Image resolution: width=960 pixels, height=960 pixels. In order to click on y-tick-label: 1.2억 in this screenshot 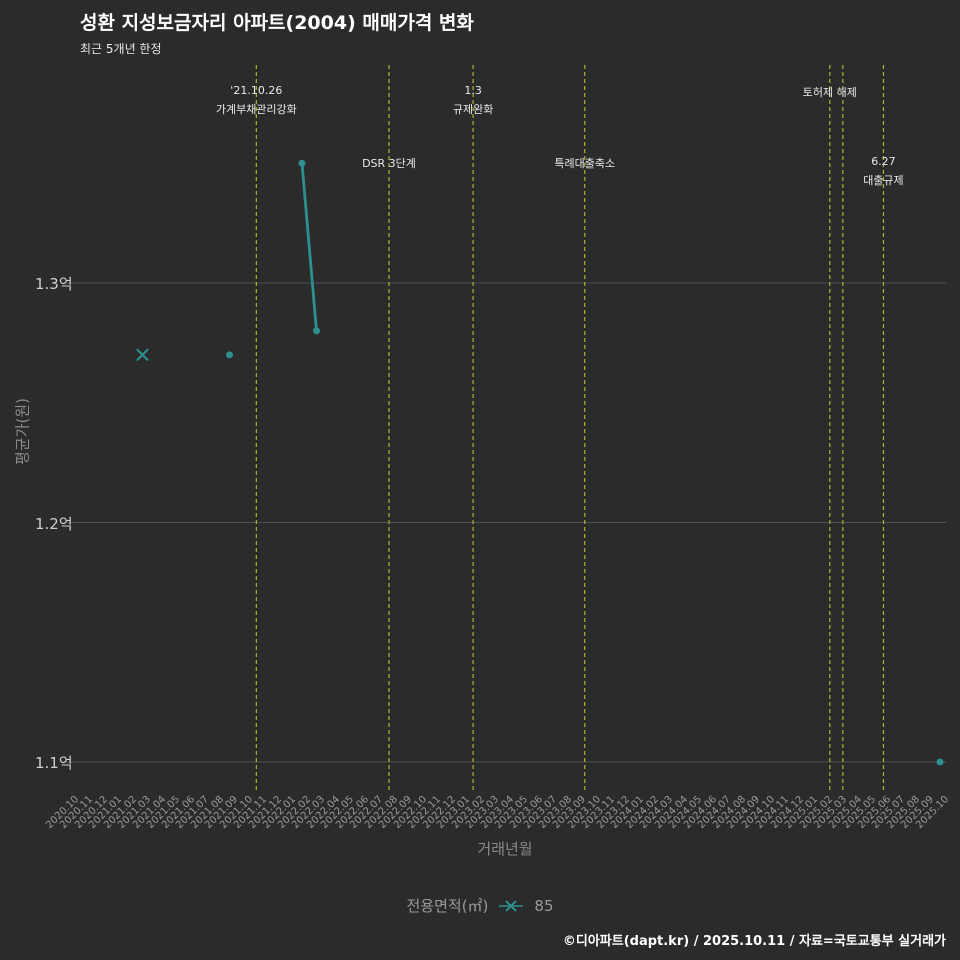, I will do `click(54, 523)`.